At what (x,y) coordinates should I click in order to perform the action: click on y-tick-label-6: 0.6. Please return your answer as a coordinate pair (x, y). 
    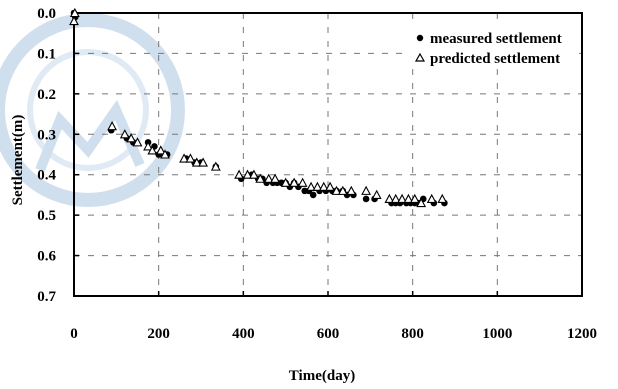
    Looking at the image, I should click on (46, 257).